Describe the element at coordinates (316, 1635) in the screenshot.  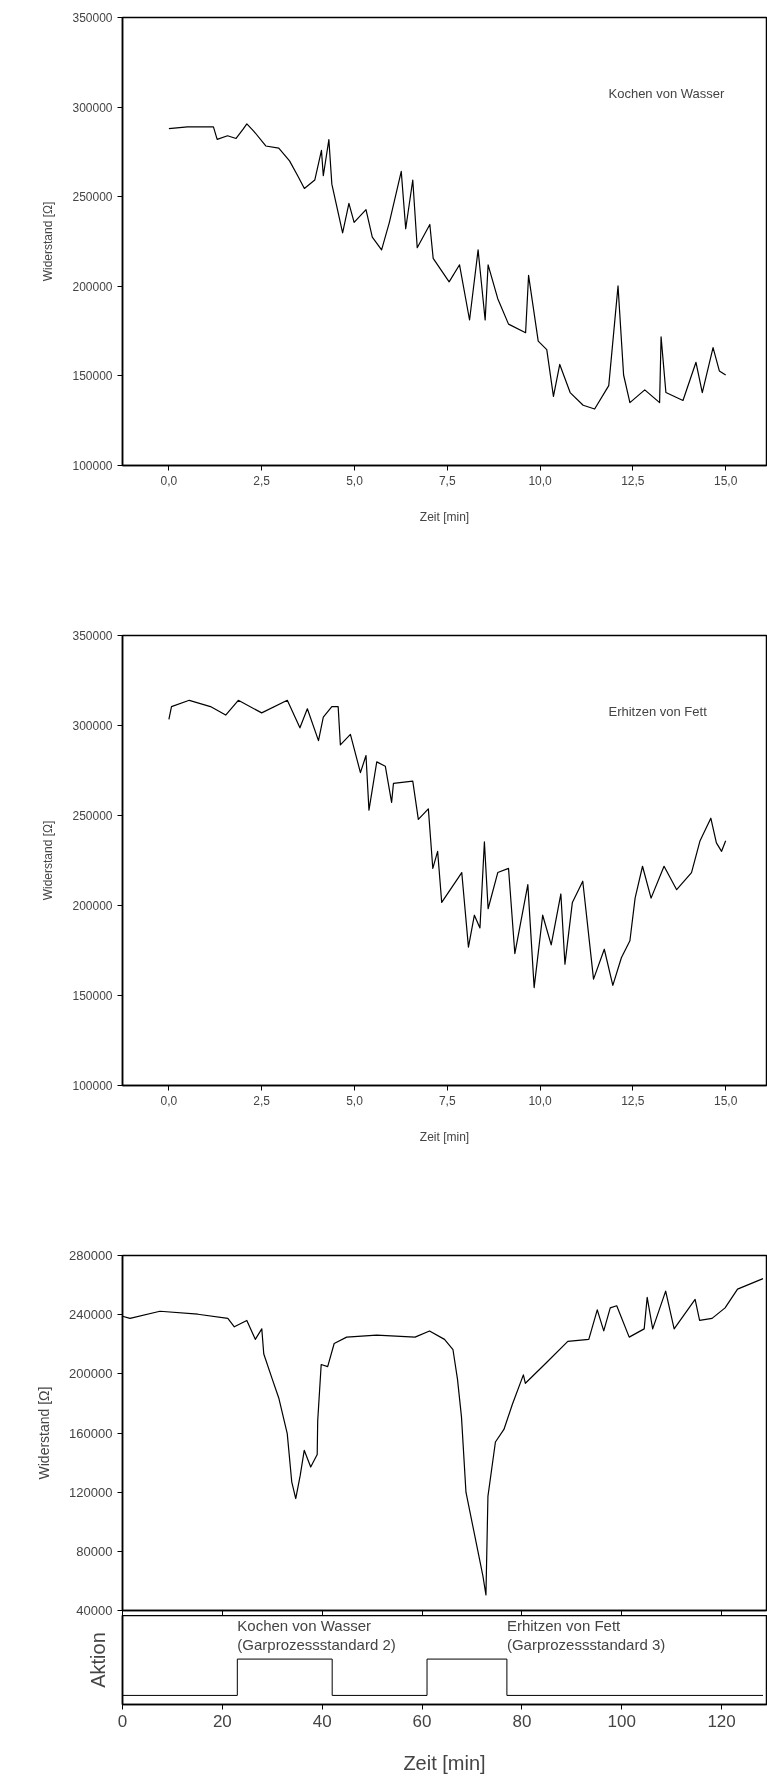
I see `annotation: Kochen von Wasser (Garprozessstandard 2)` at that location.